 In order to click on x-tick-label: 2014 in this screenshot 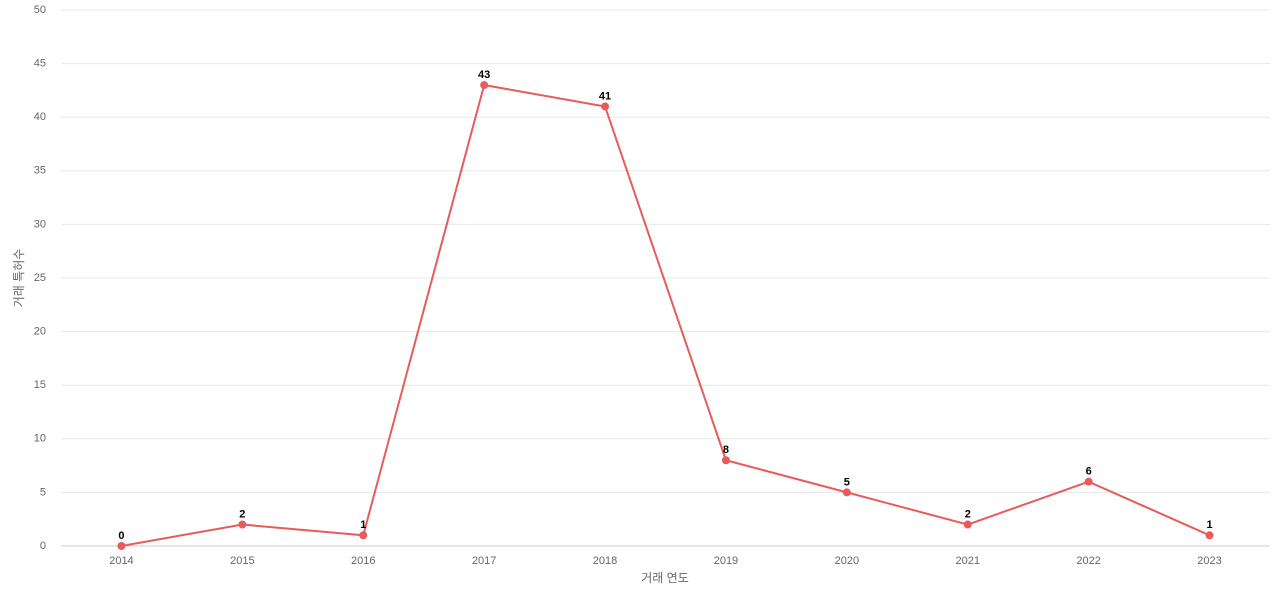, I will do `click(121, 561)`.